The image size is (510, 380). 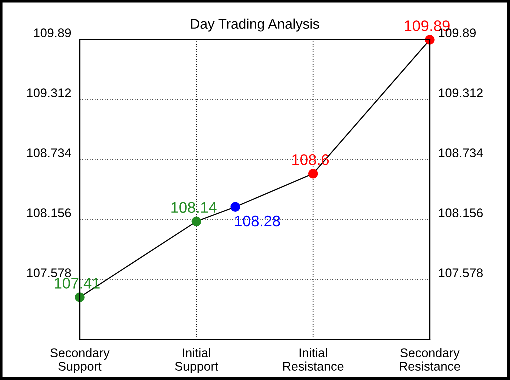 I want to click on y-tick-label: 108.734, so click(x=49, y=153).